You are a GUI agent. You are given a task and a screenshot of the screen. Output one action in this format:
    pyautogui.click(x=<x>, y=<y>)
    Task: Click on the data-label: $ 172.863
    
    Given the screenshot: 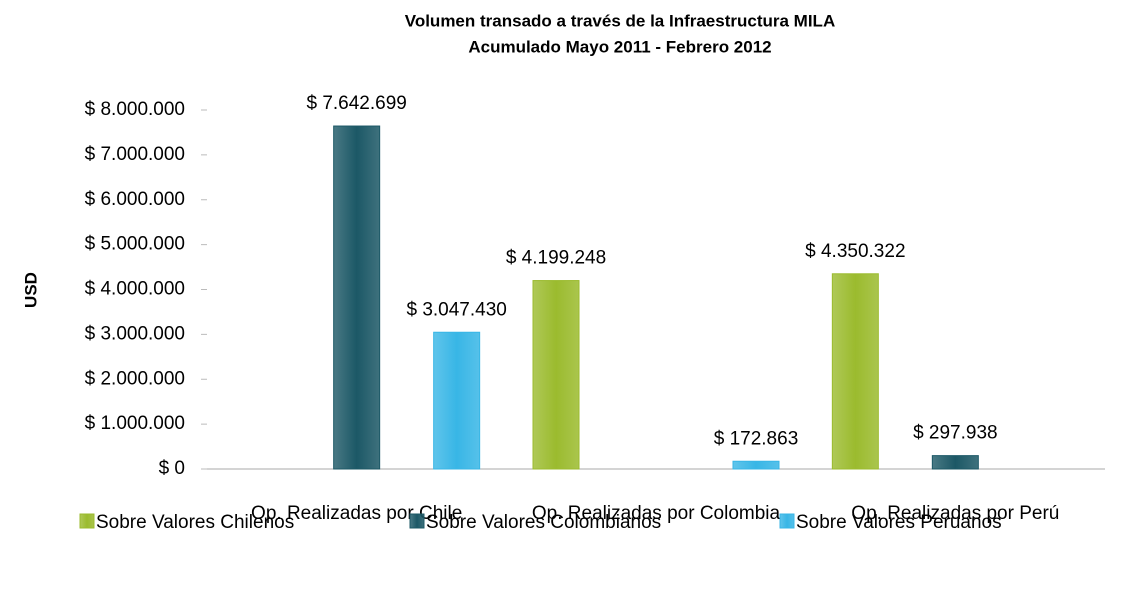 What is the action you would take?
    pyautogui.click(x=756, y=438)
    